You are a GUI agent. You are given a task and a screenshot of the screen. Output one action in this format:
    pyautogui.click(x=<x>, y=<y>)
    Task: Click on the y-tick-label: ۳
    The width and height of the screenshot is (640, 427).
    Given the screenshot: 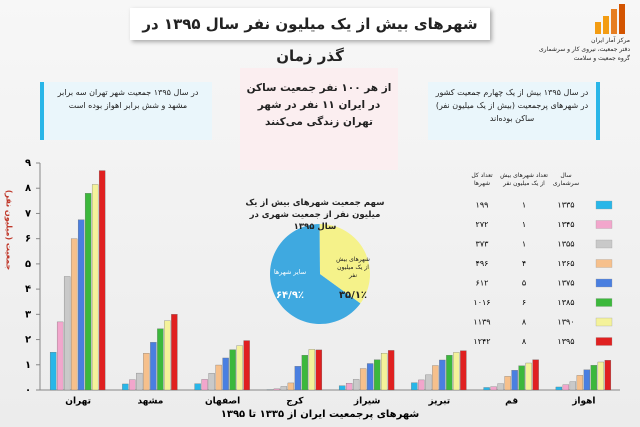 What is the action you would take?
    pyautogui.click(x=28, y=314)
    